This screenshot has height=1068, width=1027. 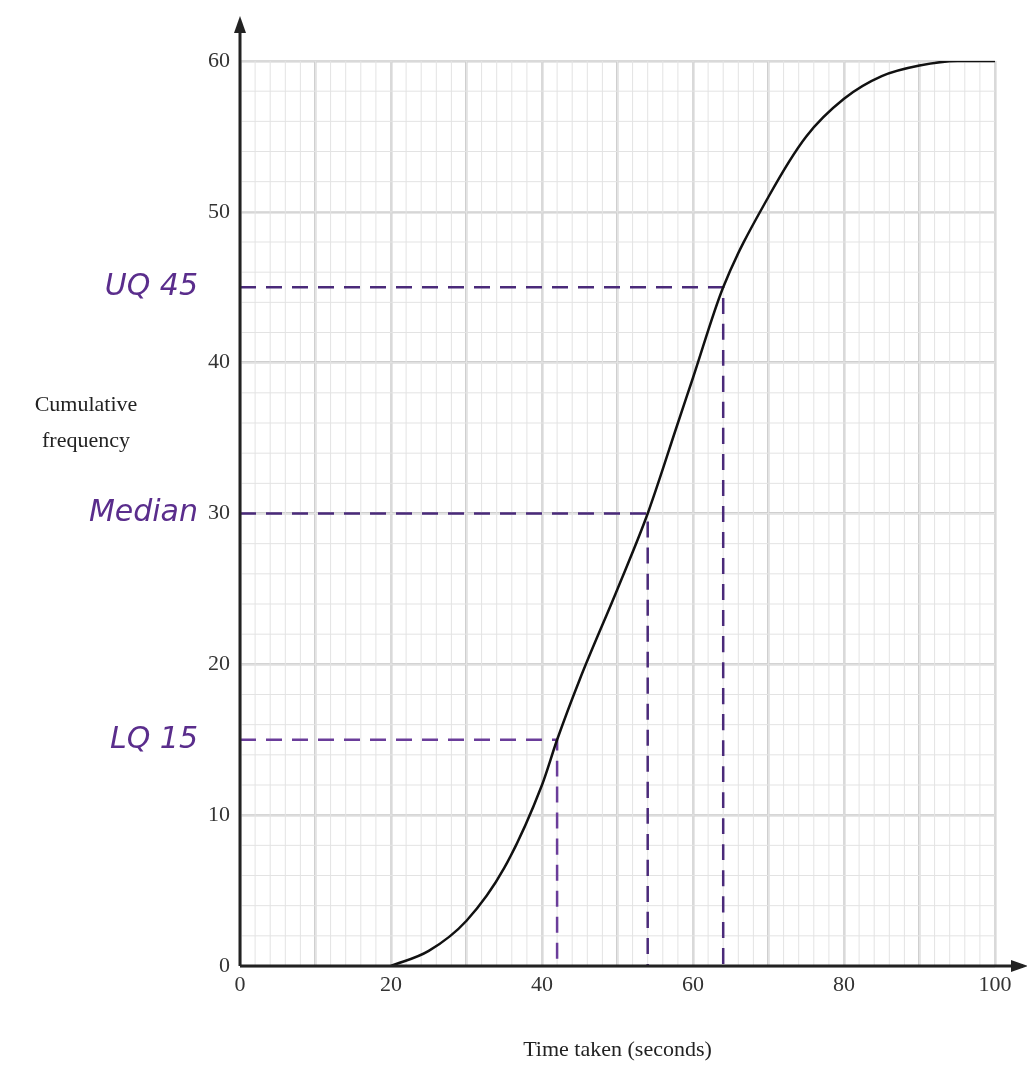 I want to click on y-tick-label: 60, so click(x=219, y=59).